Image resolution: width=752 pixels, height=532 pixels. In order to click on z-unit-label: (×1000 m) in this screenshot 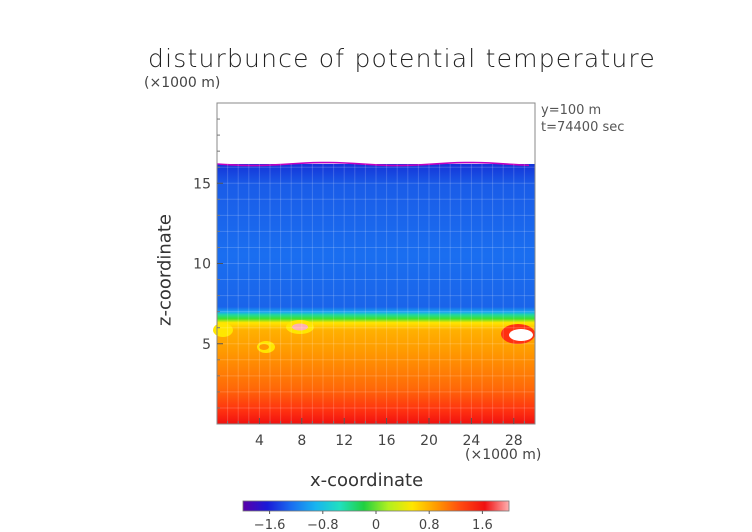, I will do `click(182, 83)`.